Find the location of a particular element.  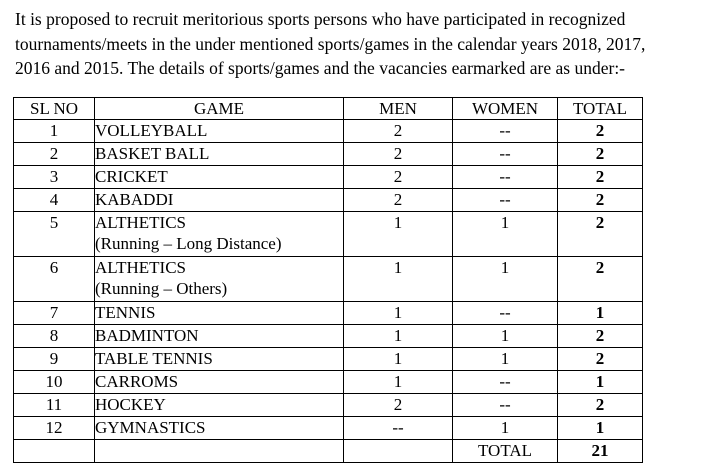

table-row: 4 KABADDI 2 -- 2 is located at coordinates (328, 200).